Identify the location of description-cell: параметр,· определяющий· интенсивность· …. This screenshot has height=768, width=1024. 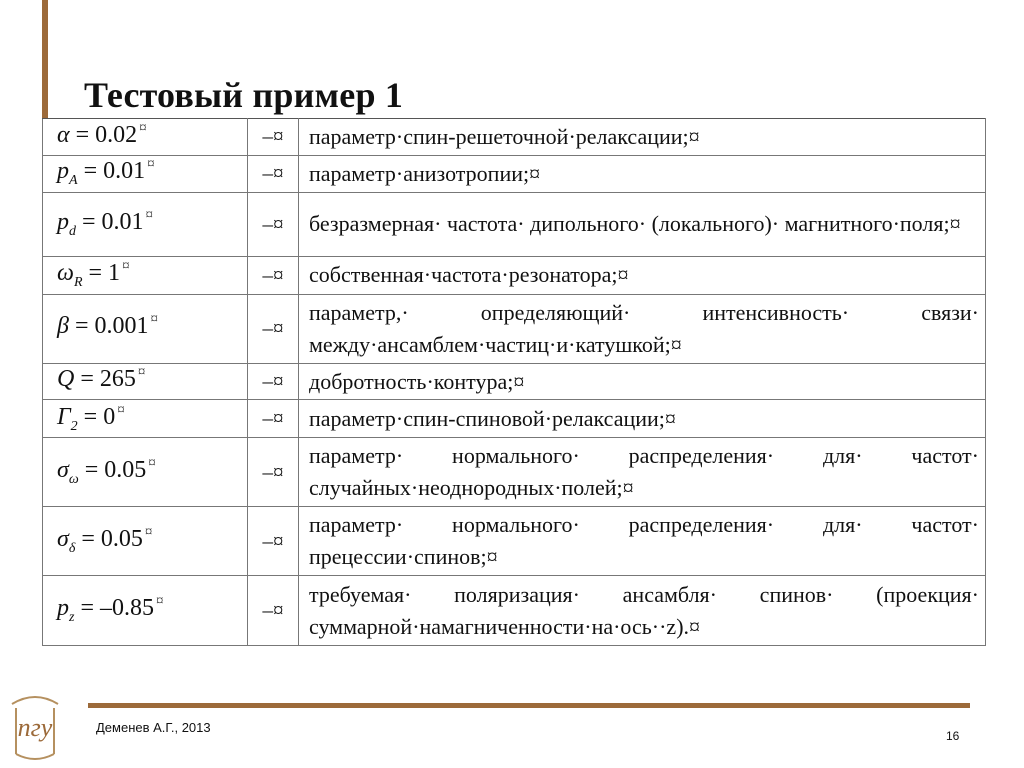
(642, 328).